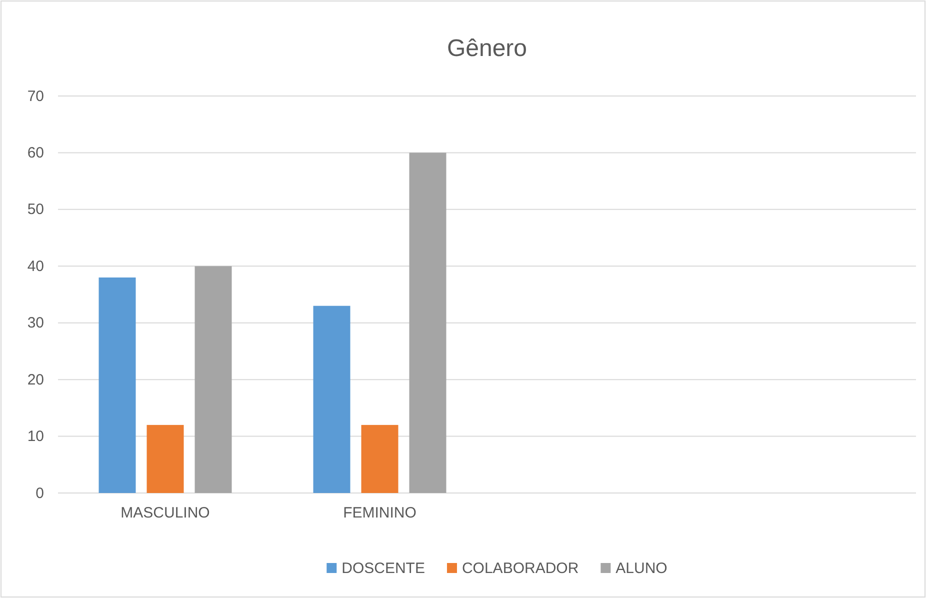  I want to click on y-tick-label: 30, so click(35, 323).